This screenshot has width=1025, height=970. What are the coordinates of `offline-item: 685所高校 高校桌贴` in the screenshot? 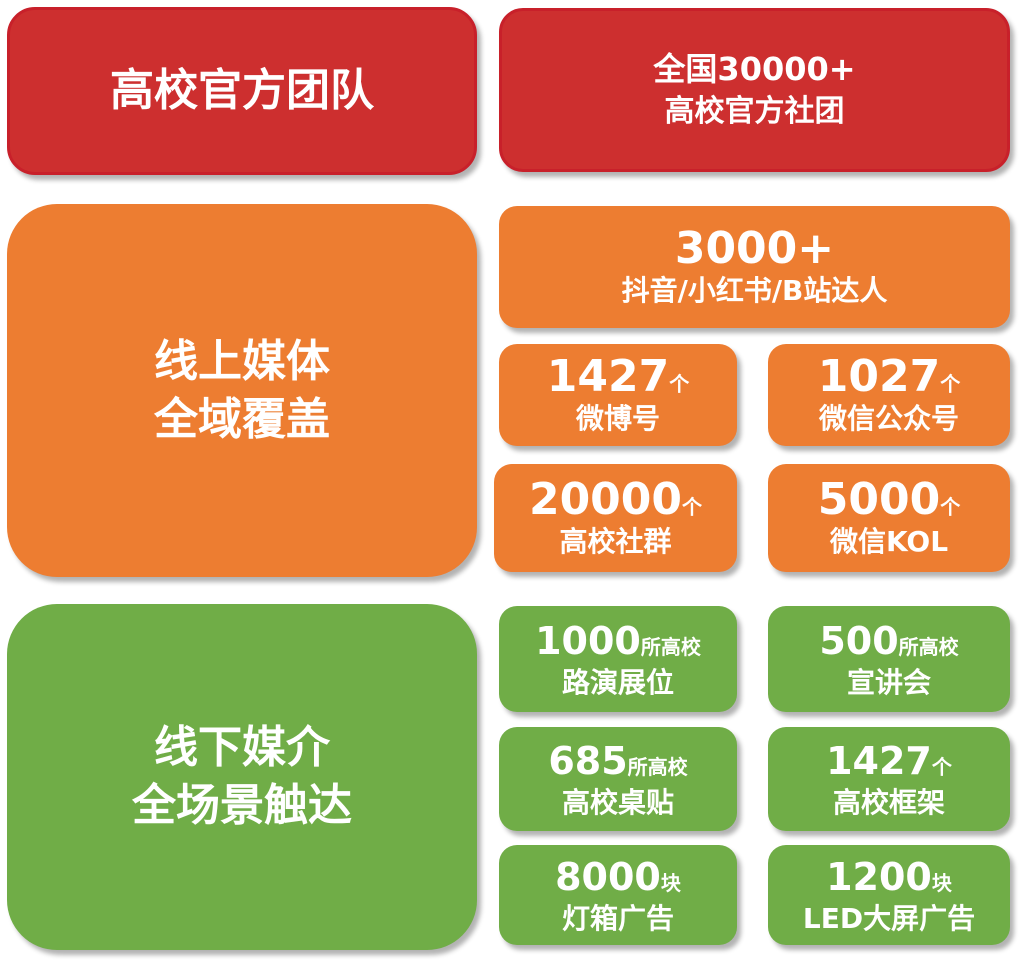 It's located at (618, 779).